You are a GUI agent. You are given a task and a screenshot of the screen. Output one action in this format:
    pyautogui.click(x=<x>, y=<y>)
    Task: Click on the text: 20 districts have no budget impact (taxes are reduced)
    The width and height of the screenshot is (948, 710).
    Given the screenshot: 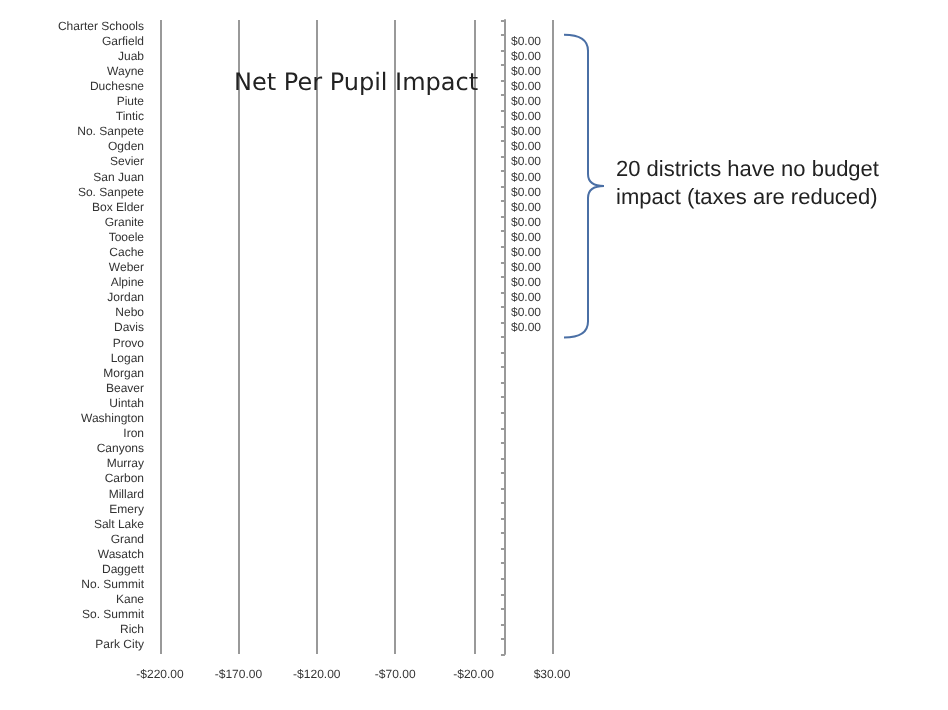 What is the action you would take?
    pyautogui.click(x=748, y=184)
    